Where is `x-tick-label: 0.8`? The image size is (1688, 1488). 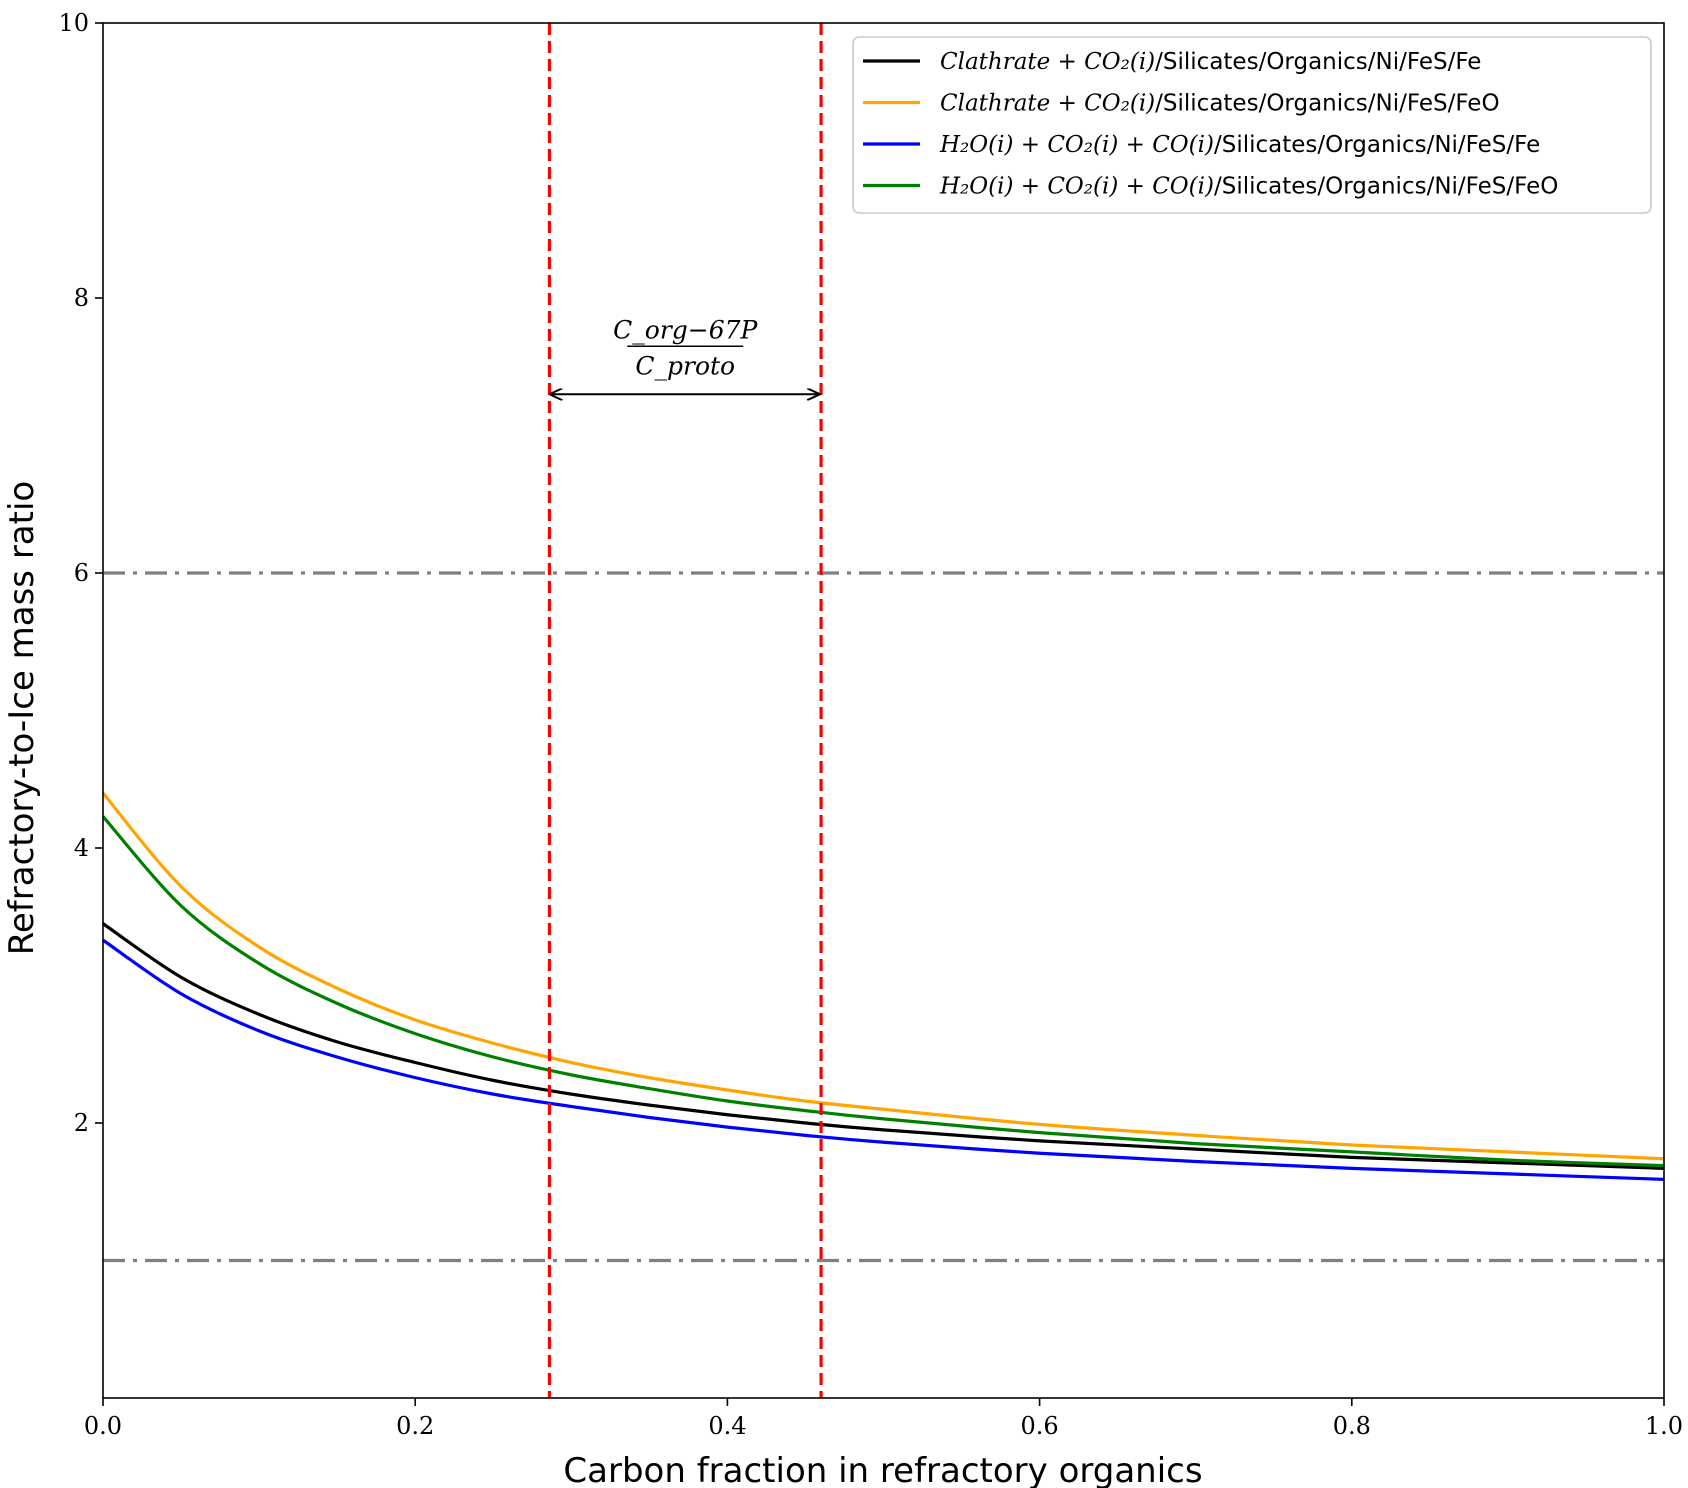 x-tick-label: 0.8 is located at coordinates (1352, 1426).